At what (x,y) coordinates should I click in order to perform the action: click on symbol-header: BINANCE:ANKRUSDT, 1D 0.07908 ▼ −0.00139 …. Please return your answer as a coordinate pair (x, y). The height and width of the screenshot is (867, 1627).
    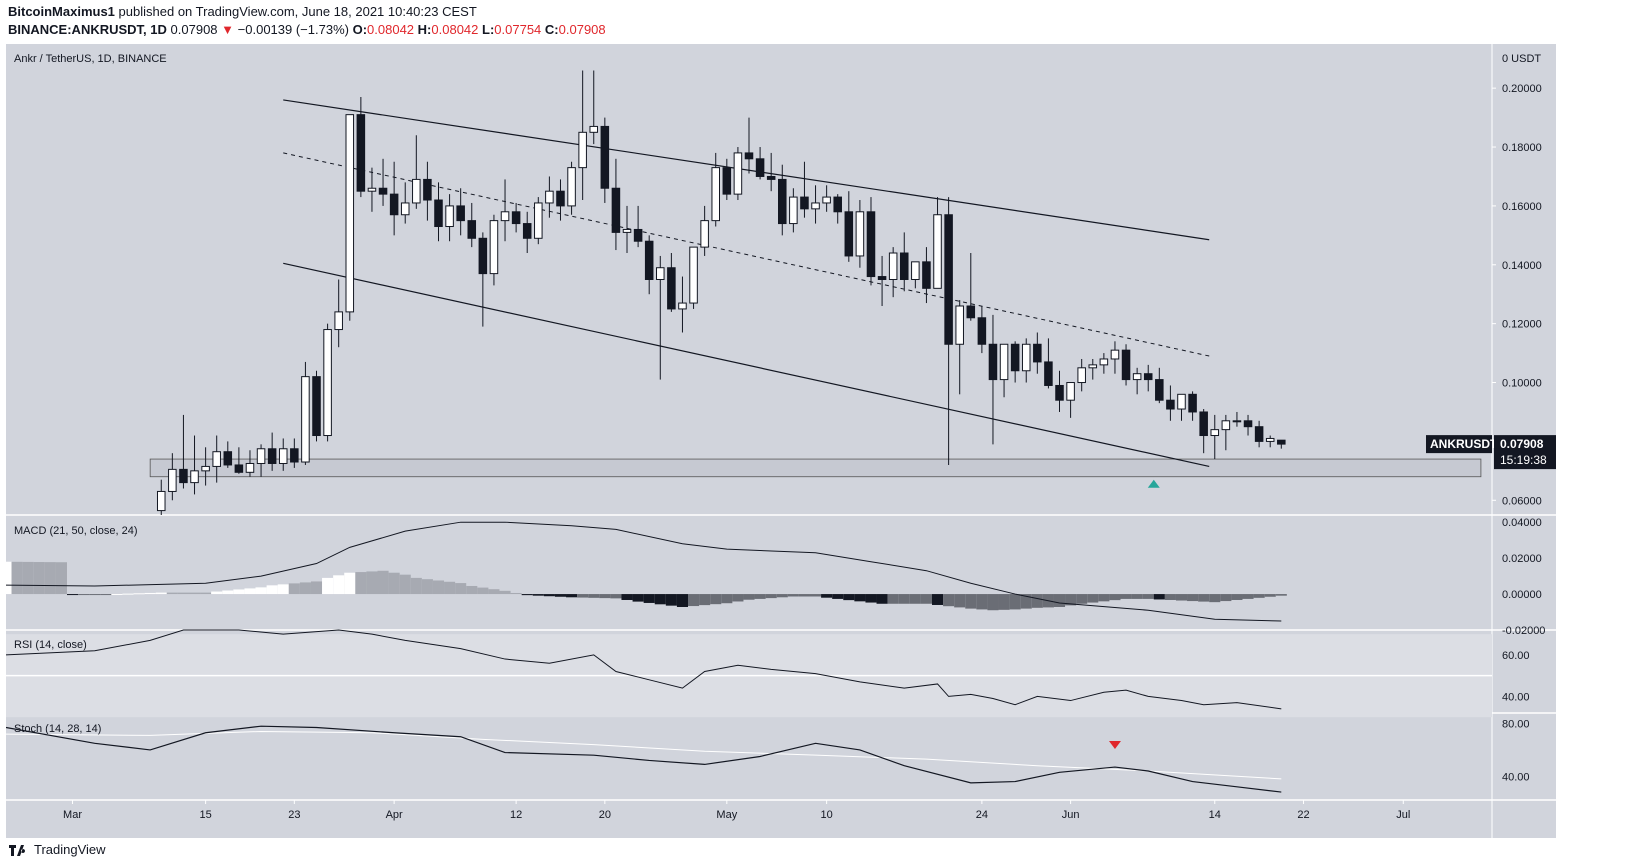
    Looking at the image, I should click on (307, 29).